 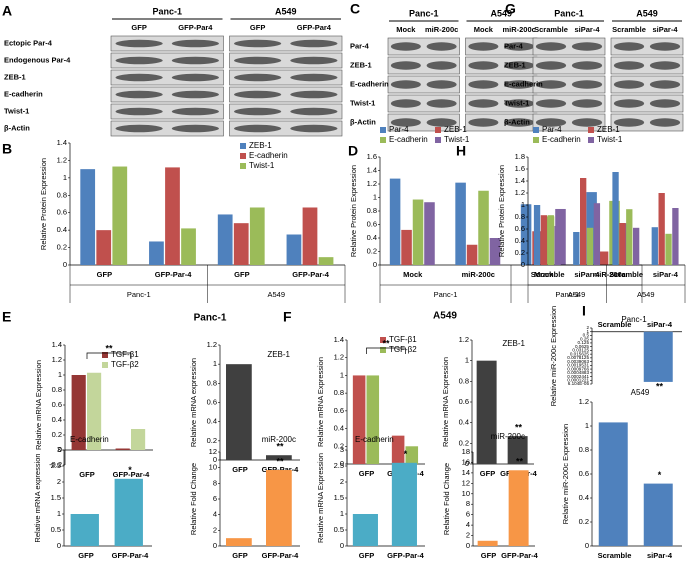 I want to click on y-tick-label: 0.0625, so click(x=582, y=346).